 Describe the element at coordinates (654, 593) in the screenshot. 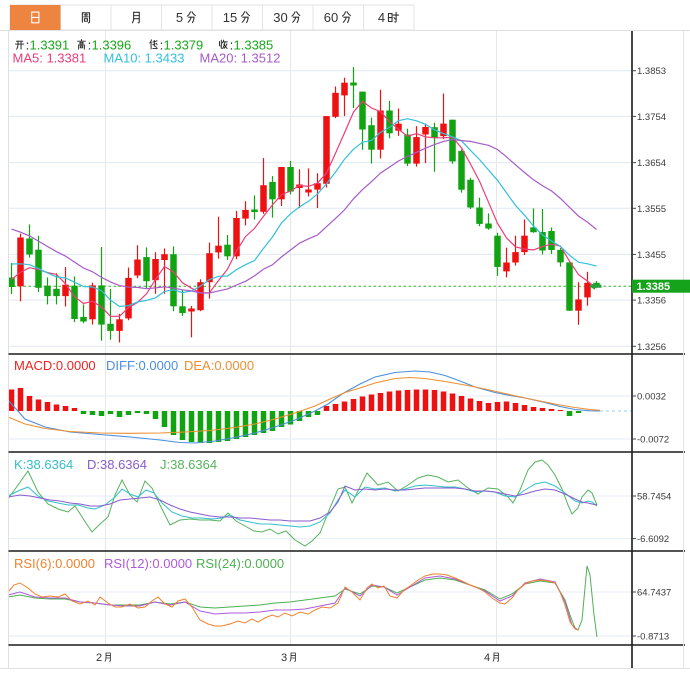

I see `svg-text: 64.7437` at that location.